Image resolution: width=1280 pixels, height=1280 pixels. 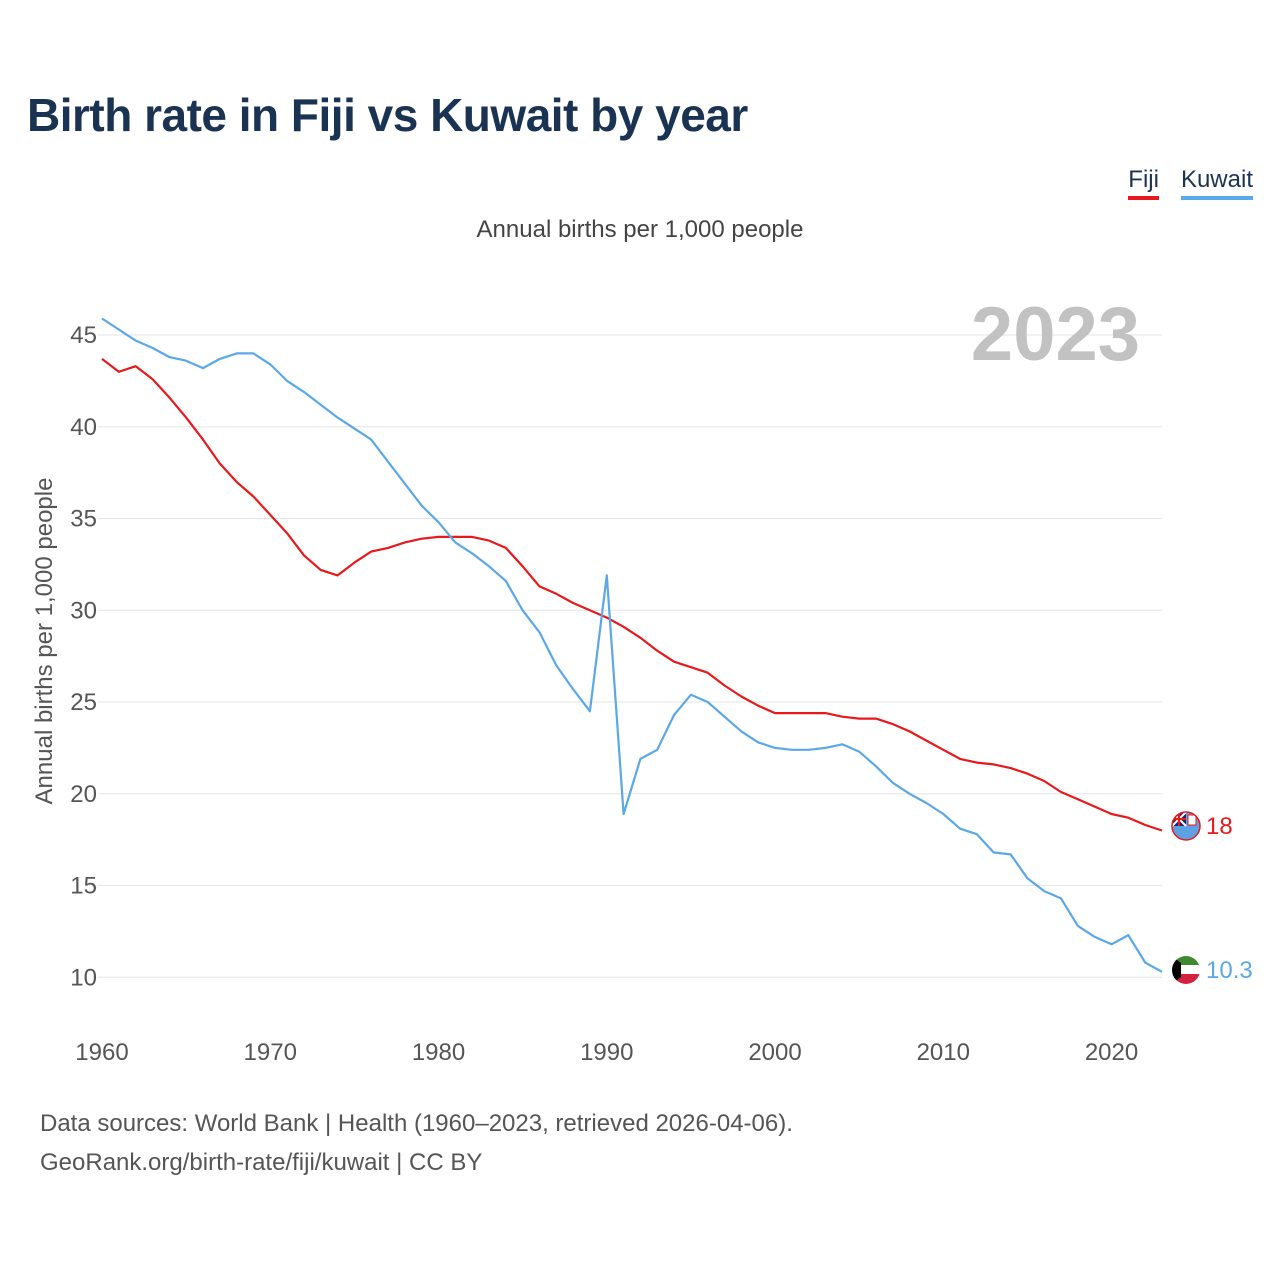 I want to click on x-tick-label: 1960, so click(x=101, y=1052).